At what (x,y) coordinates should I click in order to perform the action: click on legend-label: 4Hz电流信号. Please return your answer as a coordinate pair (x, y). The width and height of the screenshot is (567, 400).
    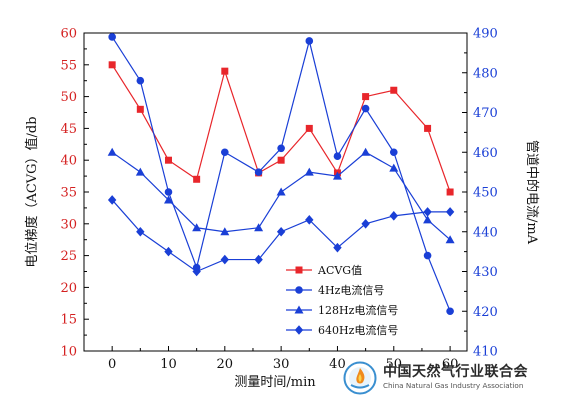
    Looking at the image, I should click on (351, 290).